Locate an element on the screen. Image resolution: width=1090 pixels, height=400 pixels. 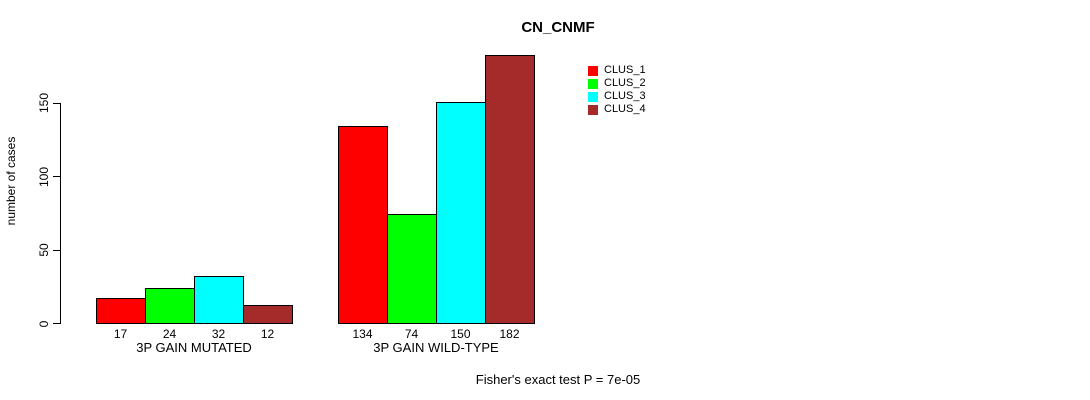
y-tick-label-0: 0 is located at coordinates (44, 323).